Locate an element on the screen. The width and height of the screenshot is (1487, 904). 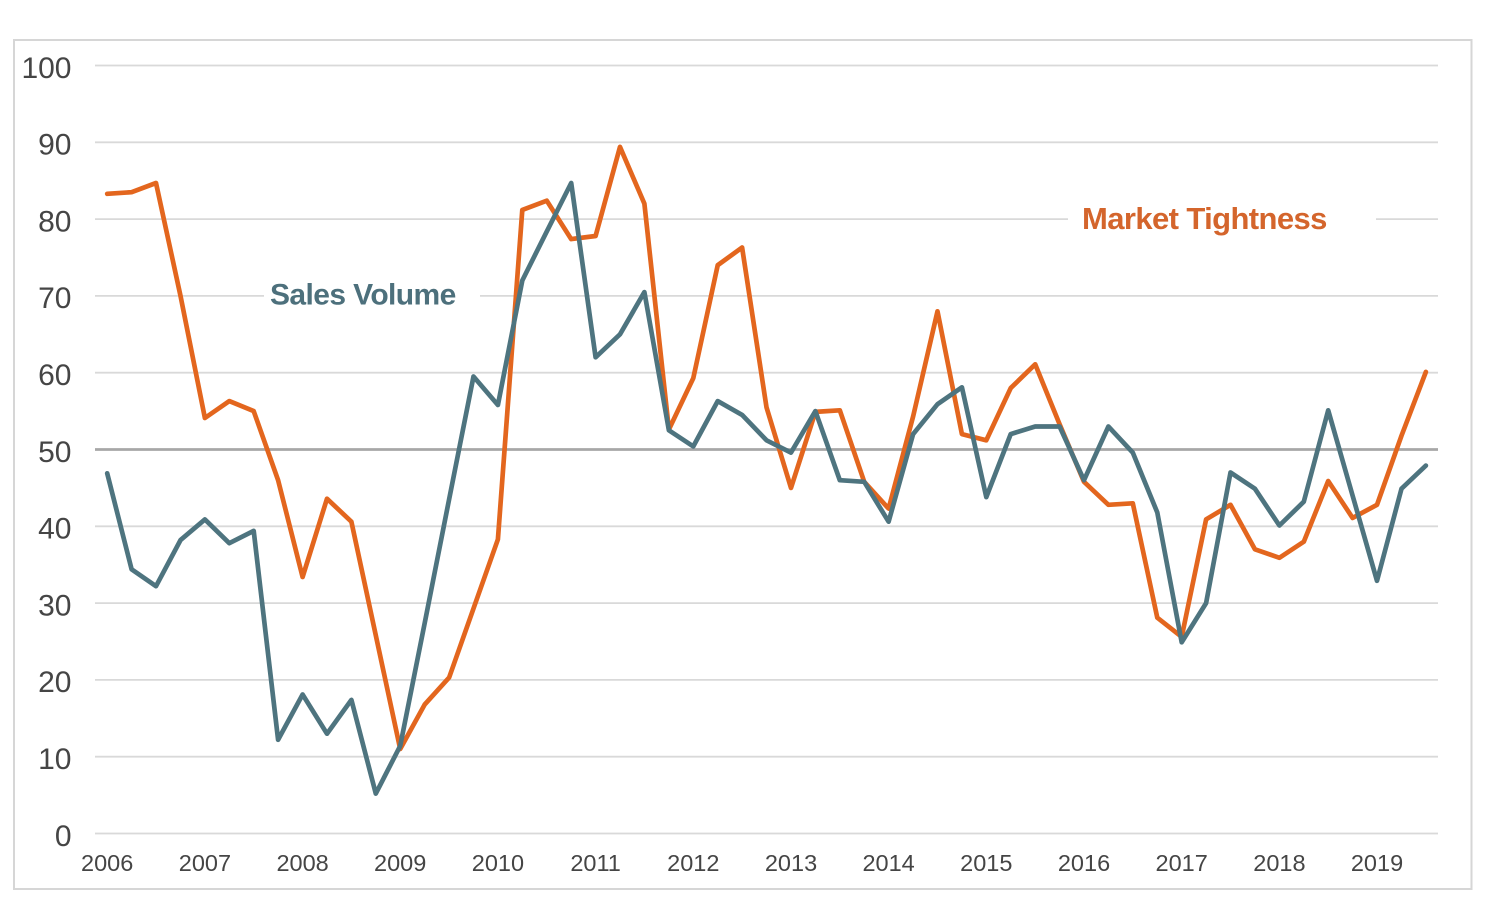
svg-text: 2009 is located at coordinates (400, 863).